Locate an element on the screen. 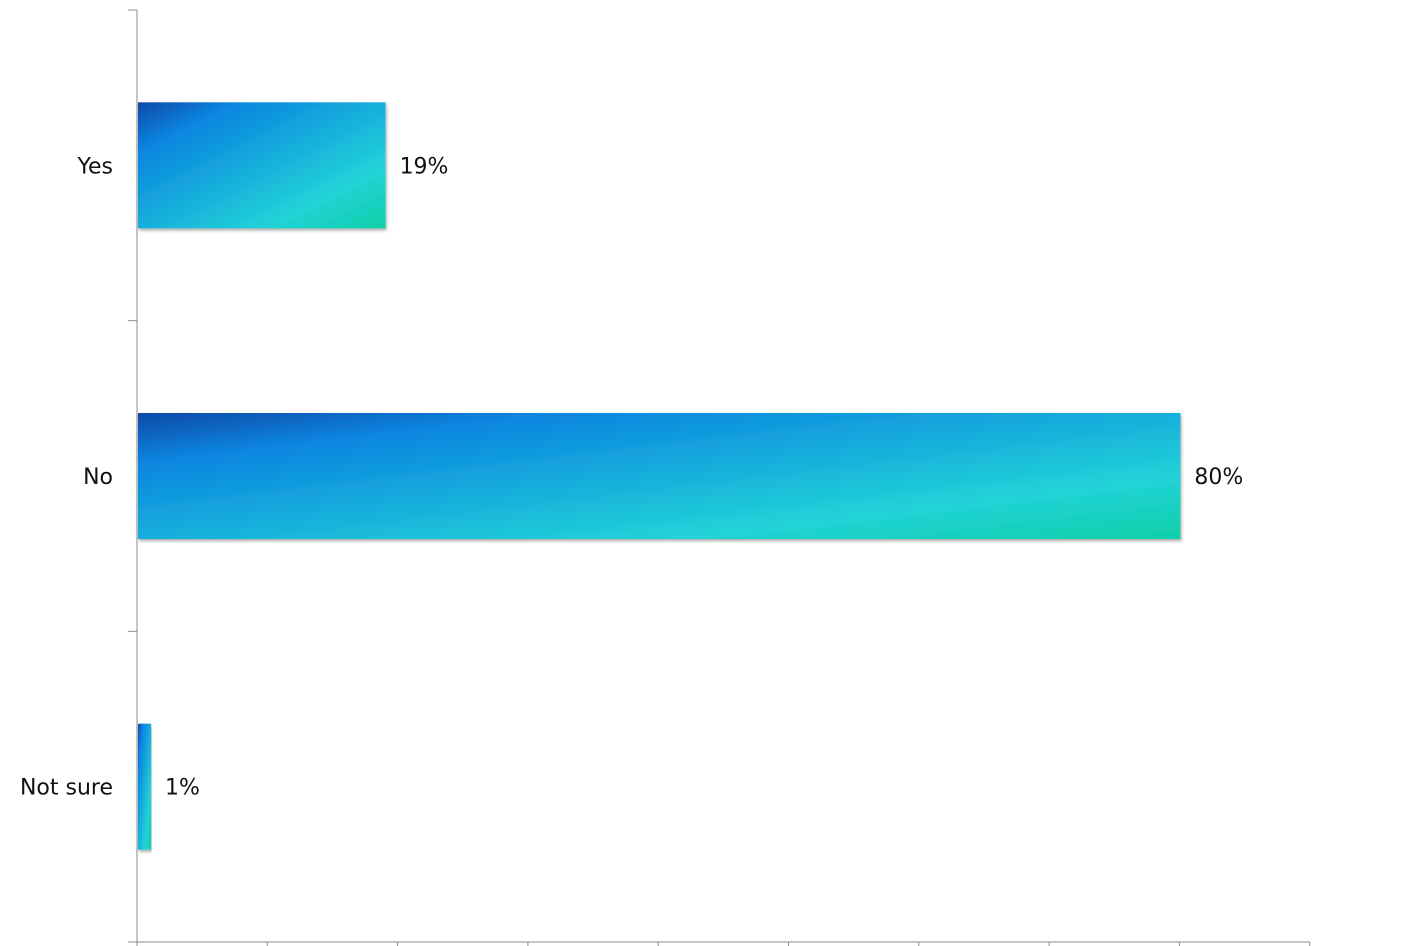 Image resolution: width=1425 pixels, height=946 pixels. bar-yes is located at coordinates (262, 165).